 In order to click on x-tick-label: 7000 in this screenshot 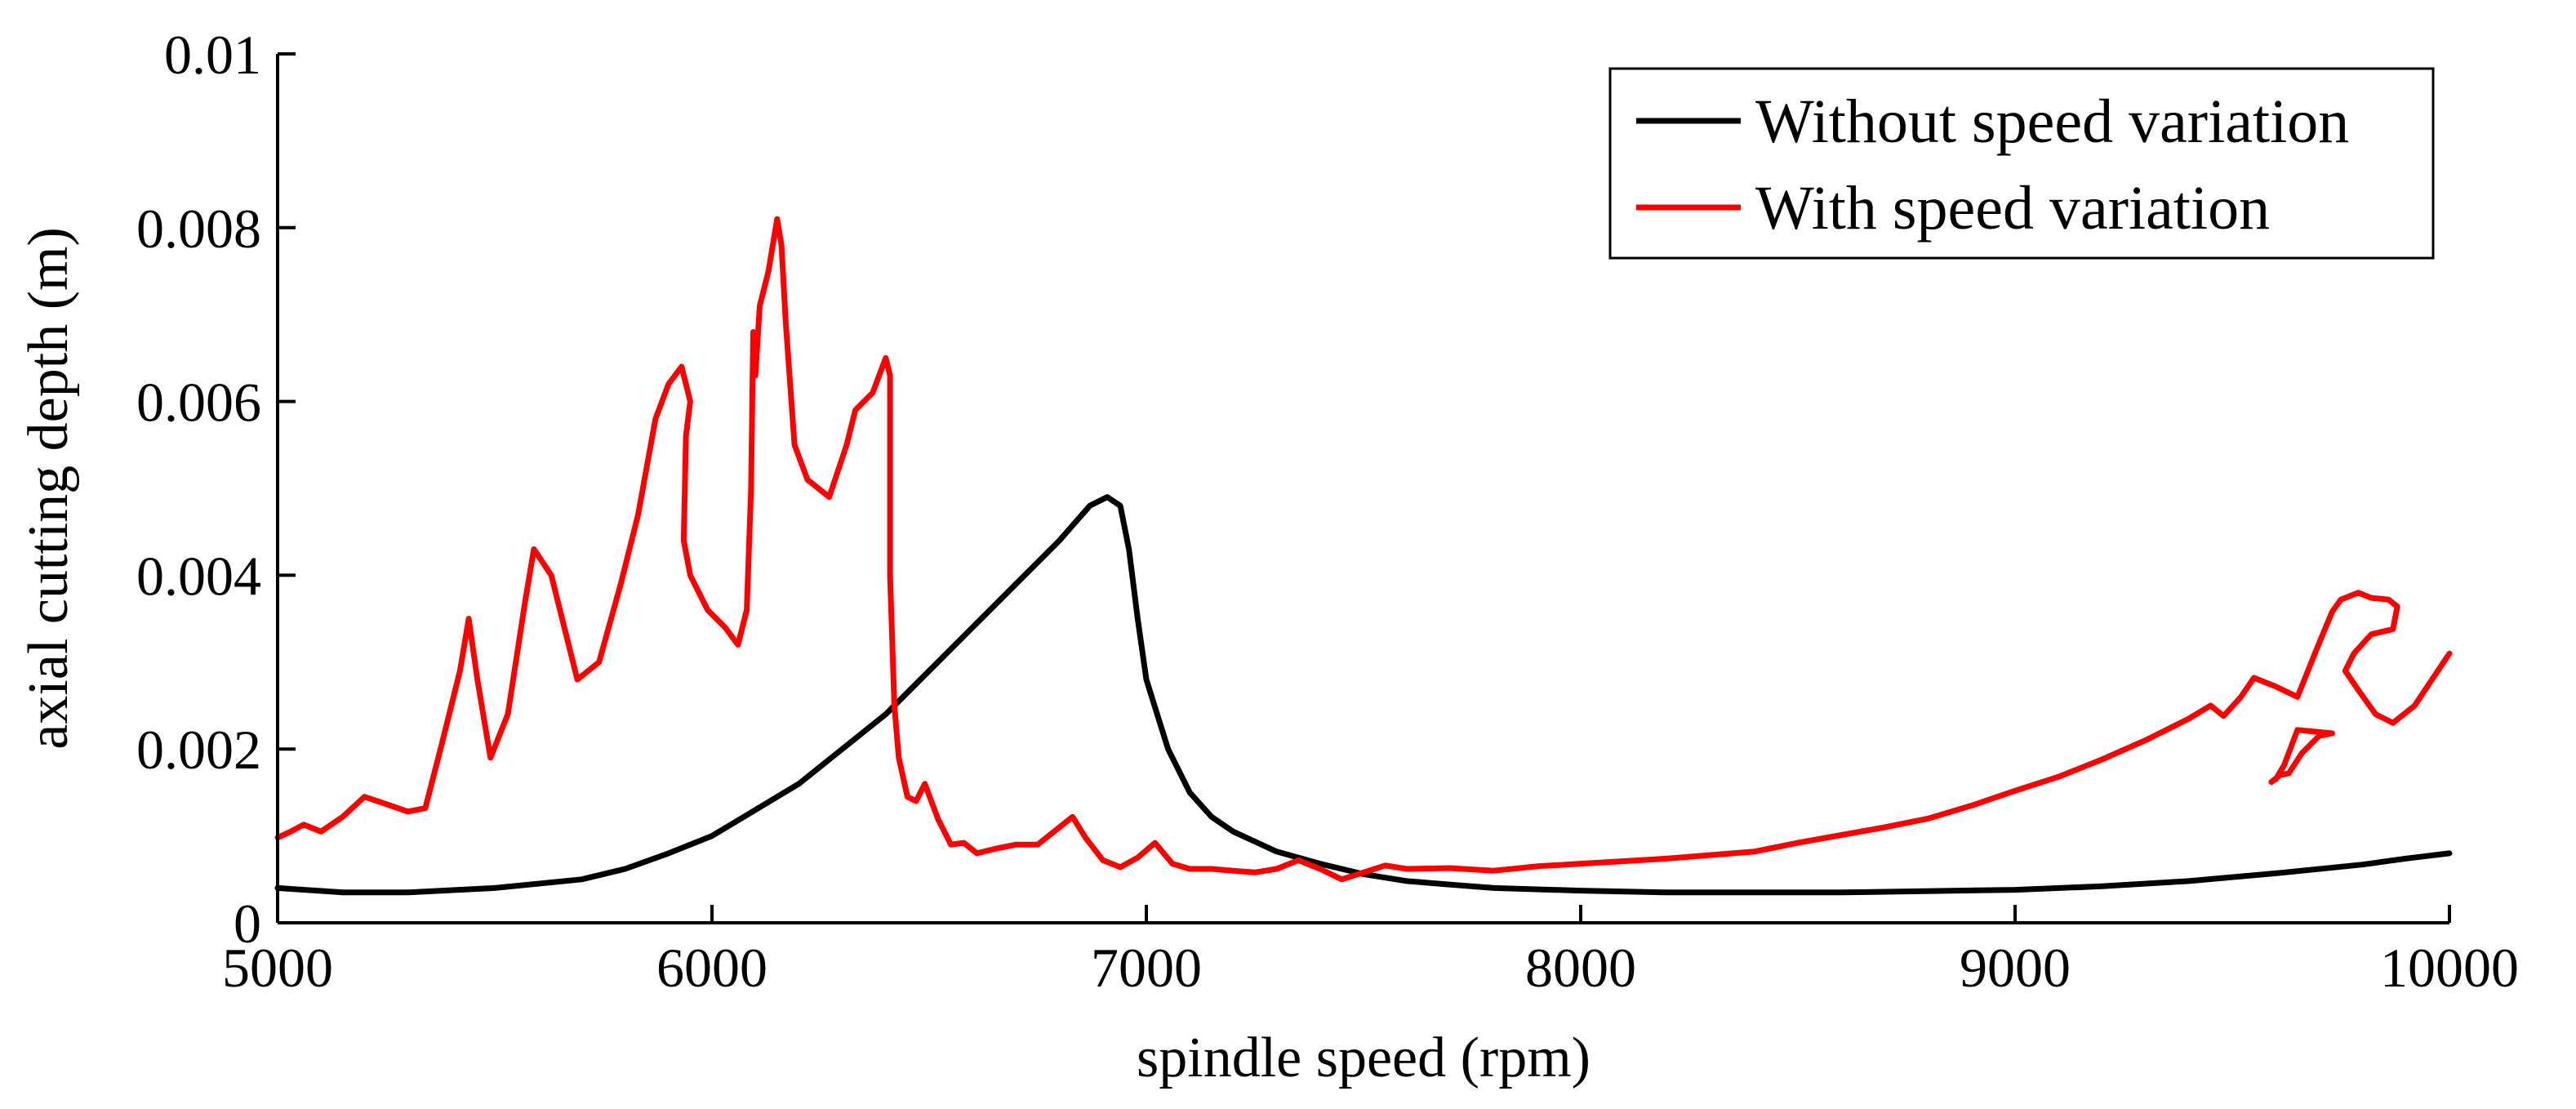, I will do `click(1146, 968)`.